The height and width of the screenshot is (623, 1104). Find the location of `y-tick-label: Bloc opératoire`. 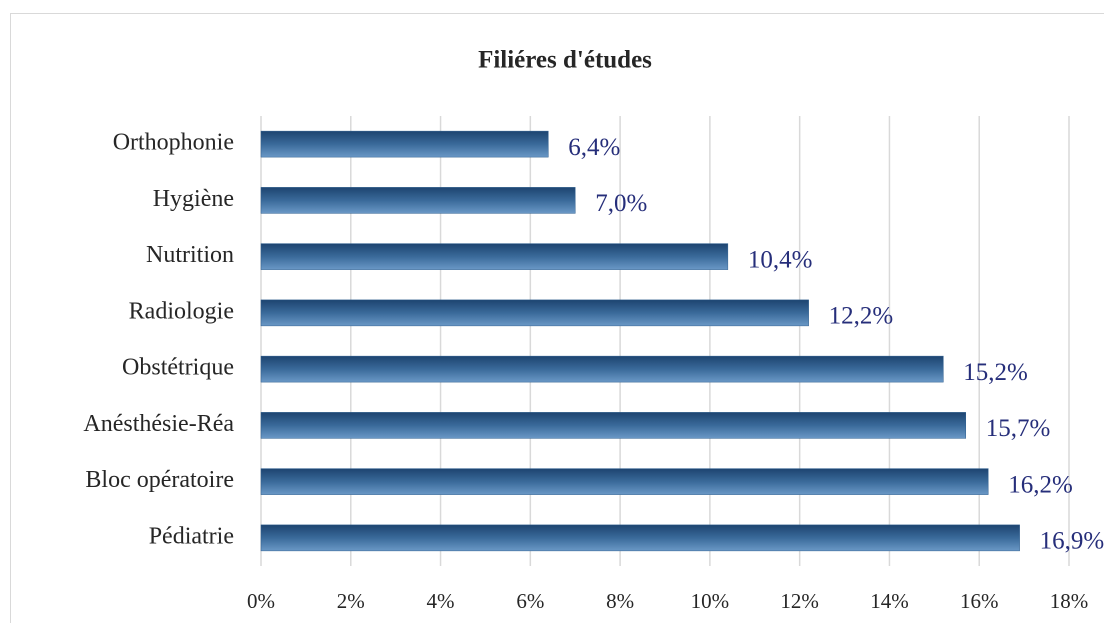

y-tick-label: Bloc opératoire is located at coordinates (159, 480).